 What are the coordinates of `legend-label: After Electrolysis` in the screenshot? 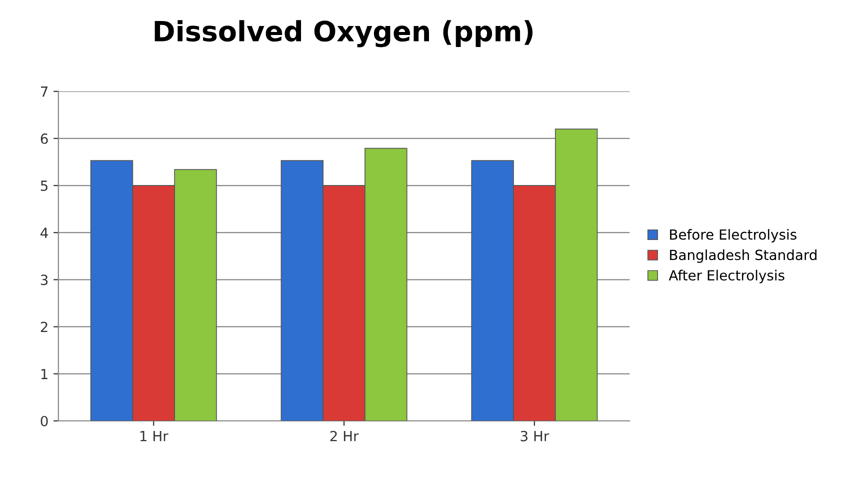 It's located at (726, 277).